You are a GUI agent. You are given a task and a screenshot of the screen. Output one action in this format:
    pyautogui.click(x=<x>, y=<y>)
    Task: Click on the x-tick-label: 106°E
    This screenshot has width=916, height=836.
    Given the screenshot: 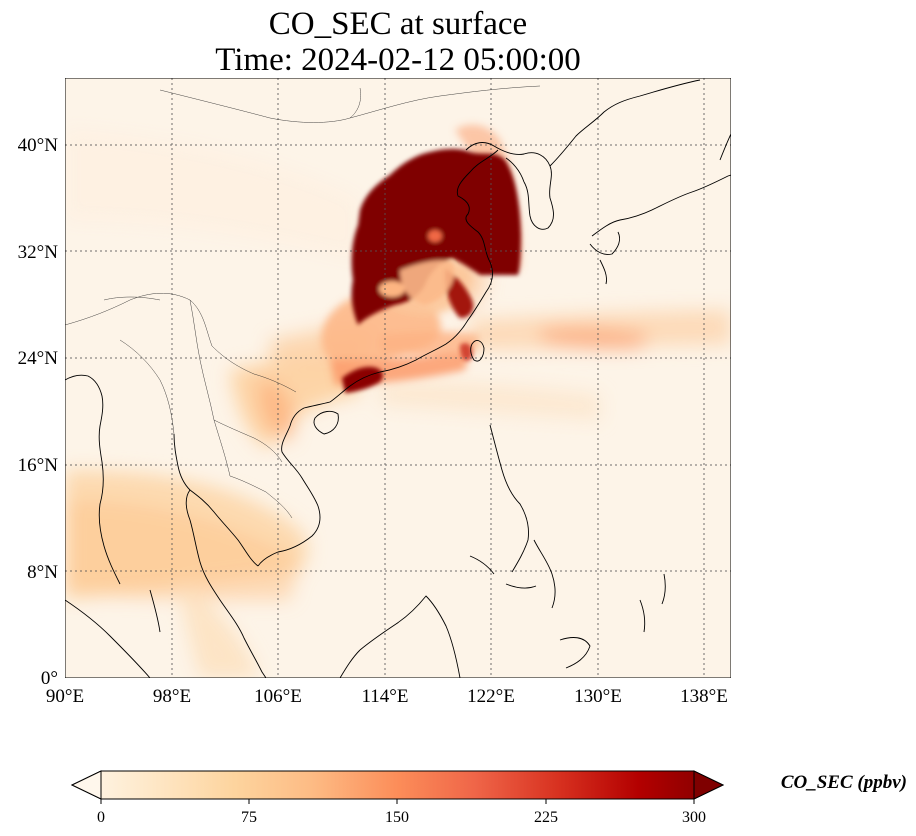 What is the action you would take?
    pyautogui.click(x=278, y=696)
    